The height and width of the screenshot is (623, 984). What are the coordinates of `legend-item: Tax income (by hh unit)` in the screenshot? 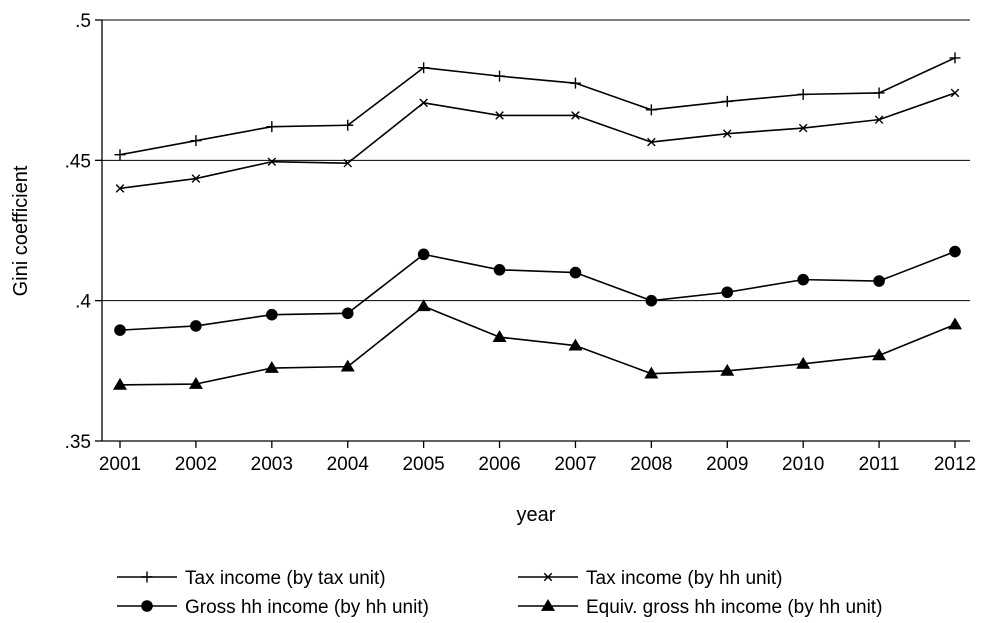 It's located at (650, 578).